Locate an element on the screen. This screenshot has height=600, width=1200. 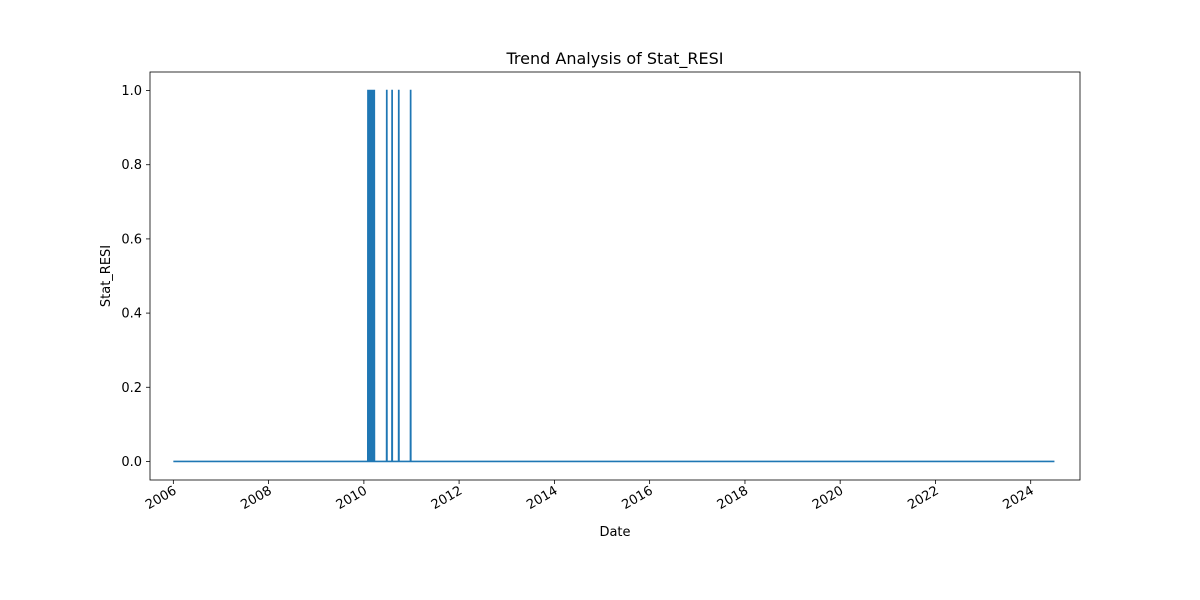
chart-title: Trend Analysis of Stat_RESI is located at coordinates (615, 59).